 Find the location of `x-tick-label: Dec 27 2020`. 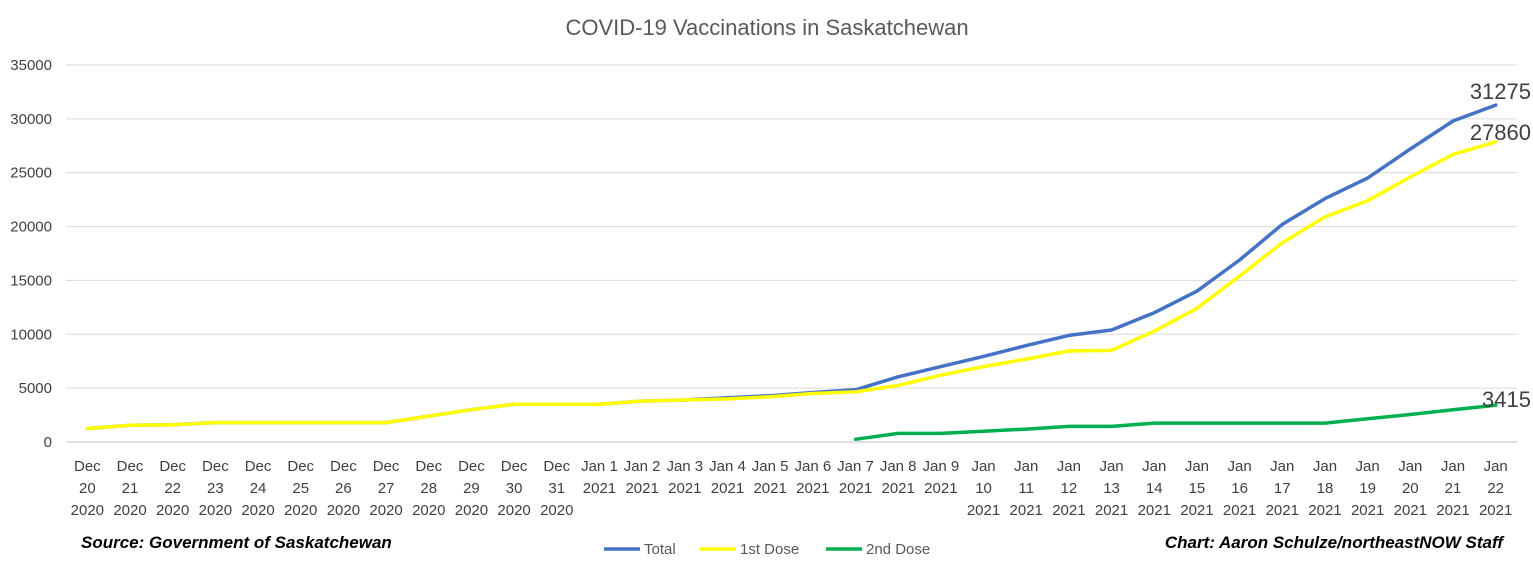

x-tick-label: Dec 27 2020 is located at coordinates (385, 488).